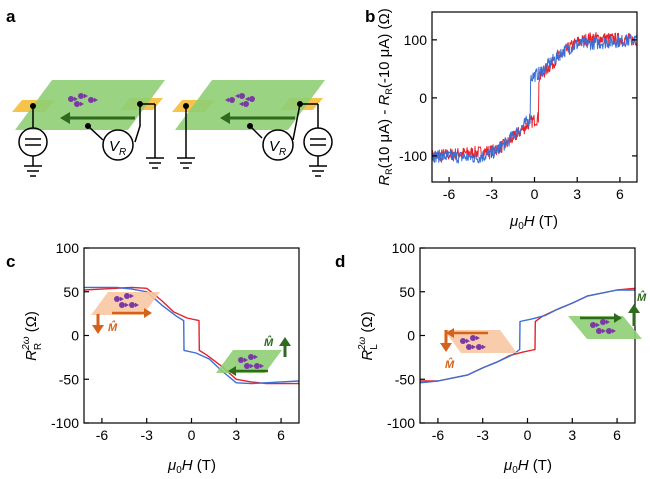  What do you see at coordinates (65, 423) in the screenshot?
I see `chart-c-ytick-label: -100` at bounding box center [65, 423].